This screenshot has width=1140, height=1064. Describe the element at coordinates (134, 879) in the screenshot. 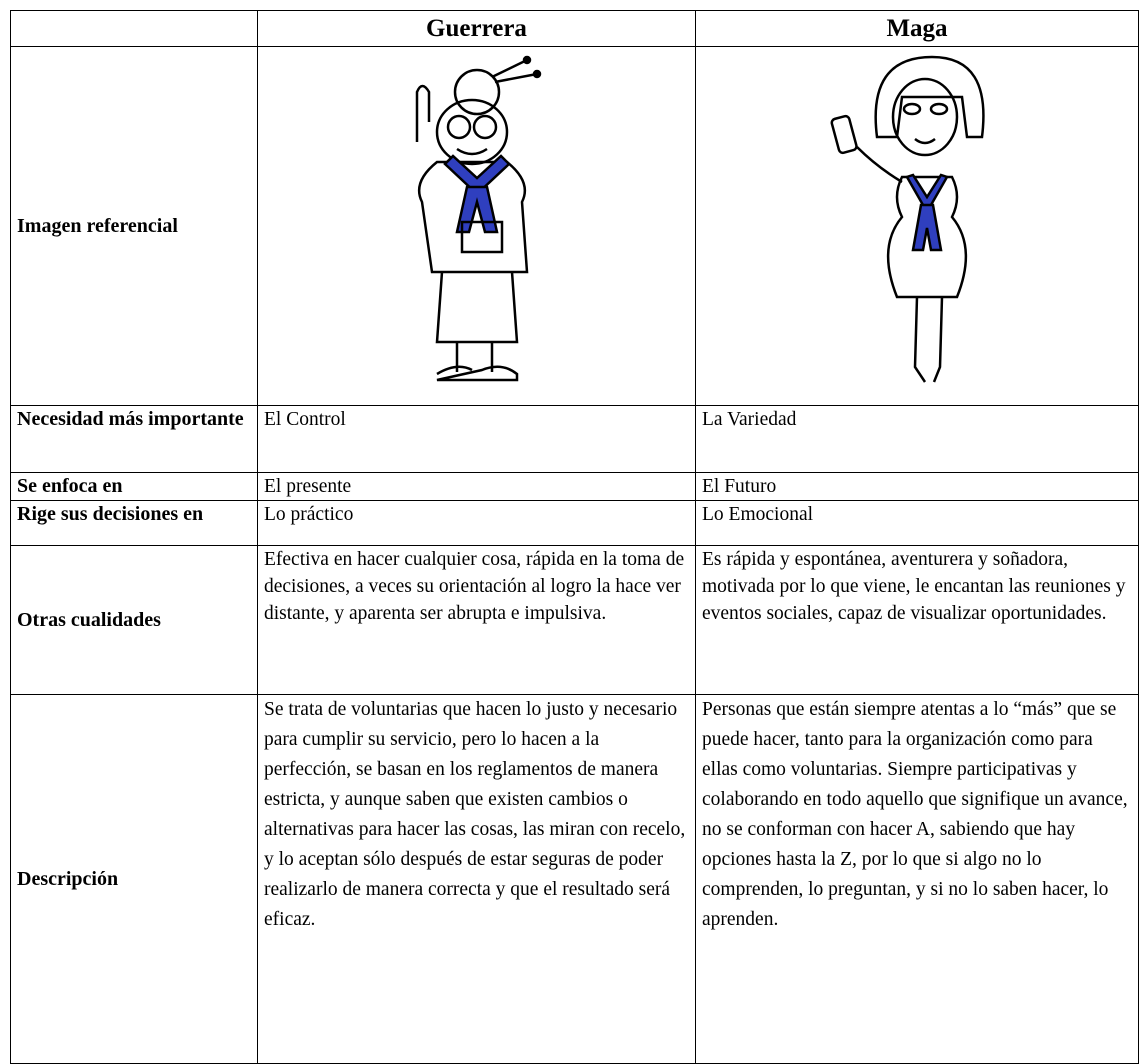

I see `row-label: Descripción` at that location.